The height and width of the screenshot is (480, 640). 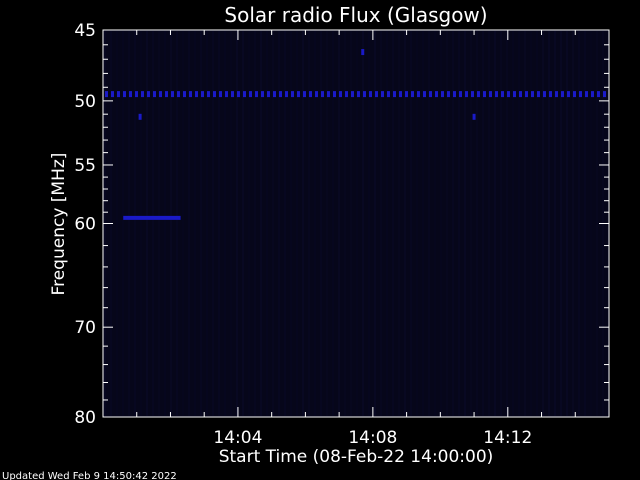 I want to click on y-axis-label: Frequency [MHz], so click(x=59, y=224).